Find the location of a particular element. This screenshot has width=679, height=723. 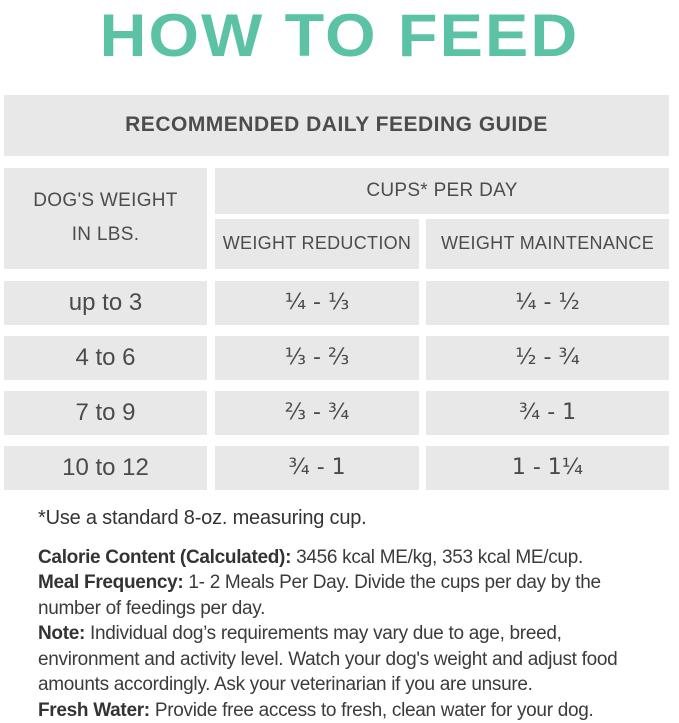

column-header-weight-reduction: WEIGHT REDUCTION is located at coordinates (317, 243).